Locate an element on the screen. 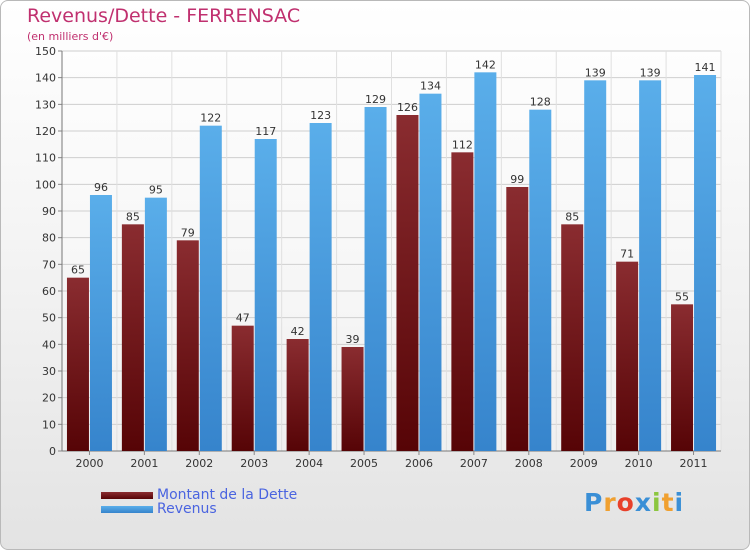 The width and height of the screenshot is (750, 550). x-tick-label: 2009 is located at coordinates (584, 463).